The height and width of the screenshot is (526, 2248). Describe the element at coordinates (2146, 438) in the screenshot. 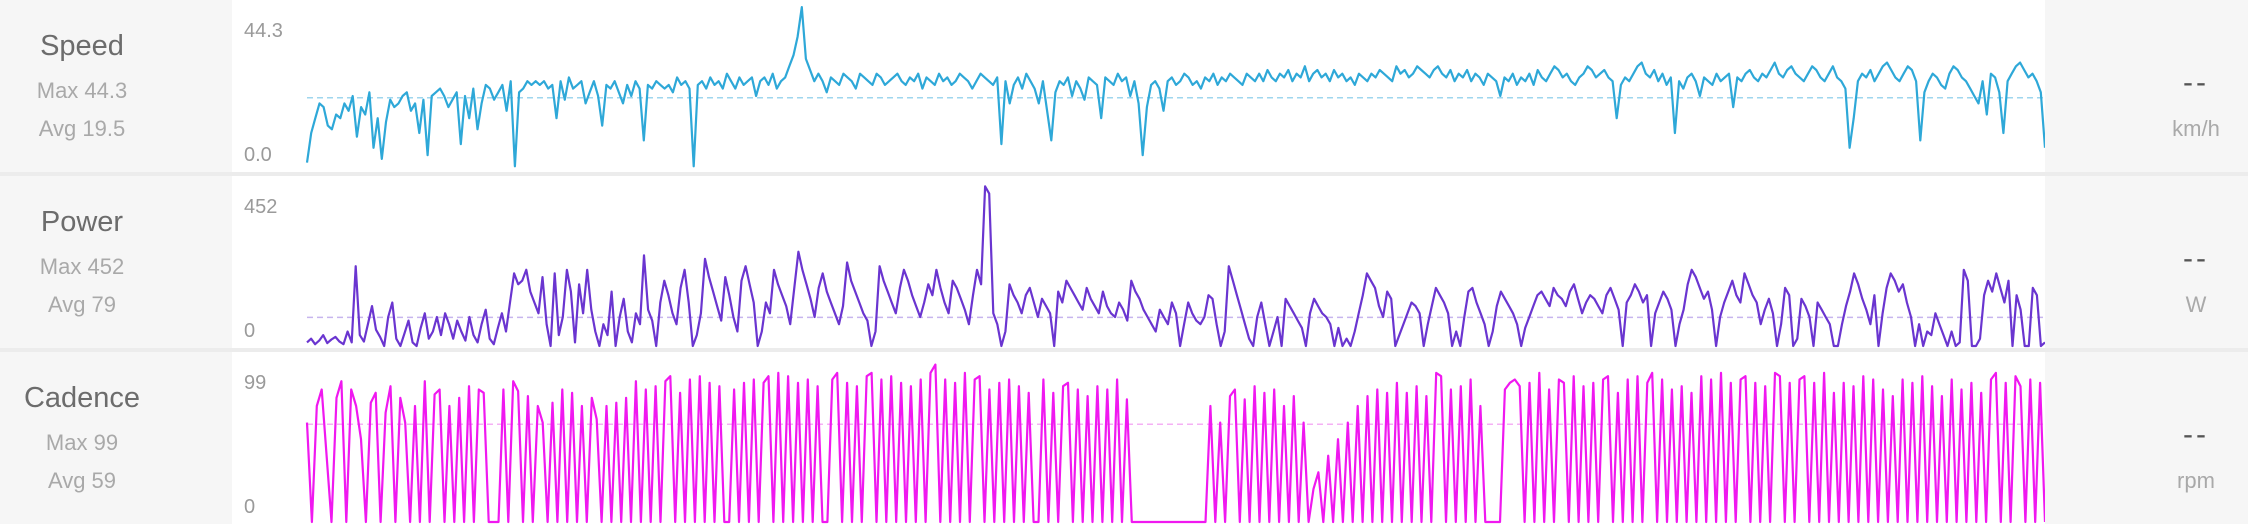

I see `cadence-current-area` at that location.